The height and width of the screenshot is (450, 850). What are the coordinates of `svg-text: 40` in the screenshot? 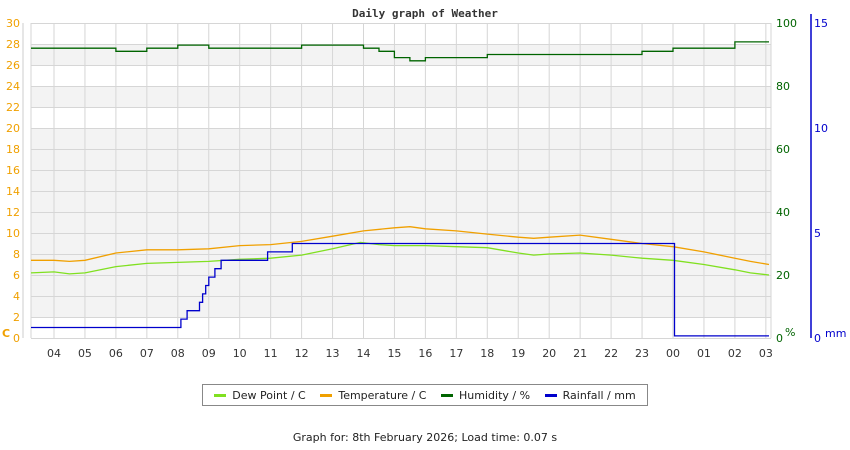 It's located at (783, 212).